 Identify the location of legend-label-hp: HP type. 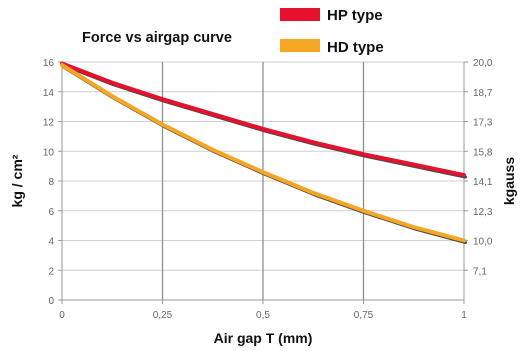
(355, 15).